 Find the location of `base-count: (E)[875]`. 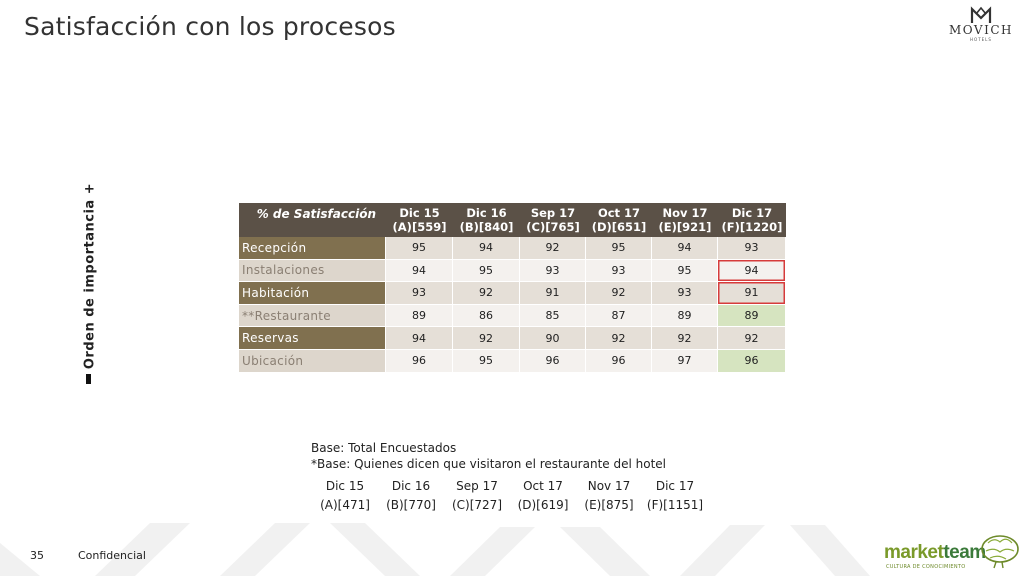

base-count: (E)[875] is located at coordinates (609, 505).